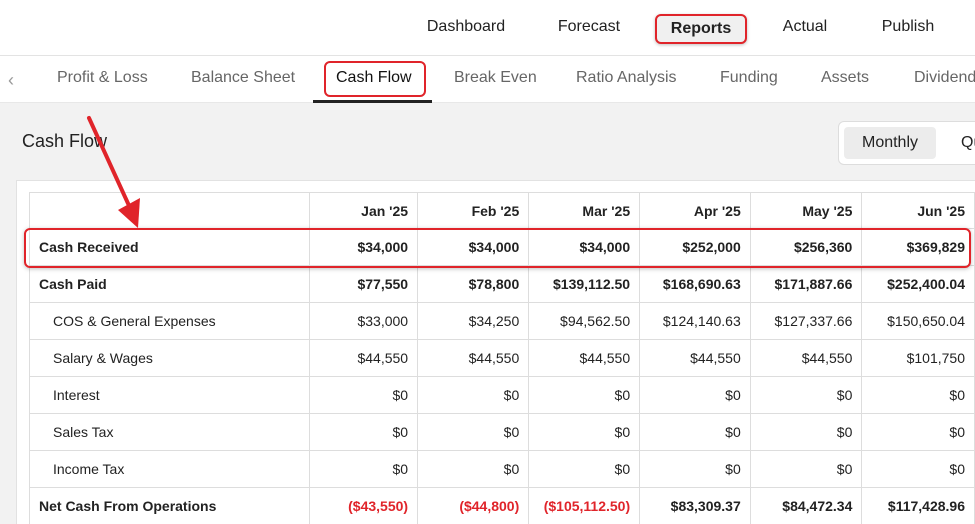 Image resolution: width=975 pixels, height=524 pixels. I want to click on table-cell: $150,650.04, so click(918, 321).